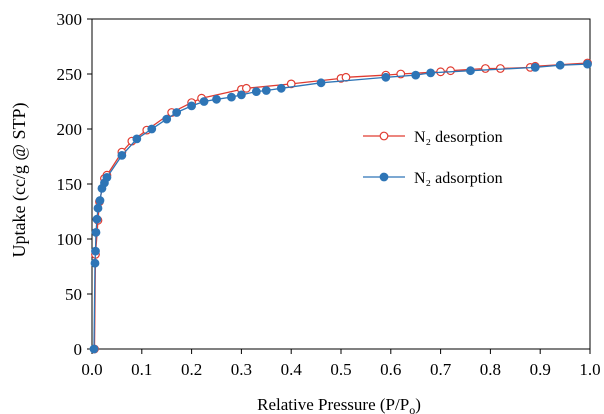  Describe the element at coordinates (433, 158) in the screenshot. I see `legend: N₂ desorption N₂ adsorption` at that location.